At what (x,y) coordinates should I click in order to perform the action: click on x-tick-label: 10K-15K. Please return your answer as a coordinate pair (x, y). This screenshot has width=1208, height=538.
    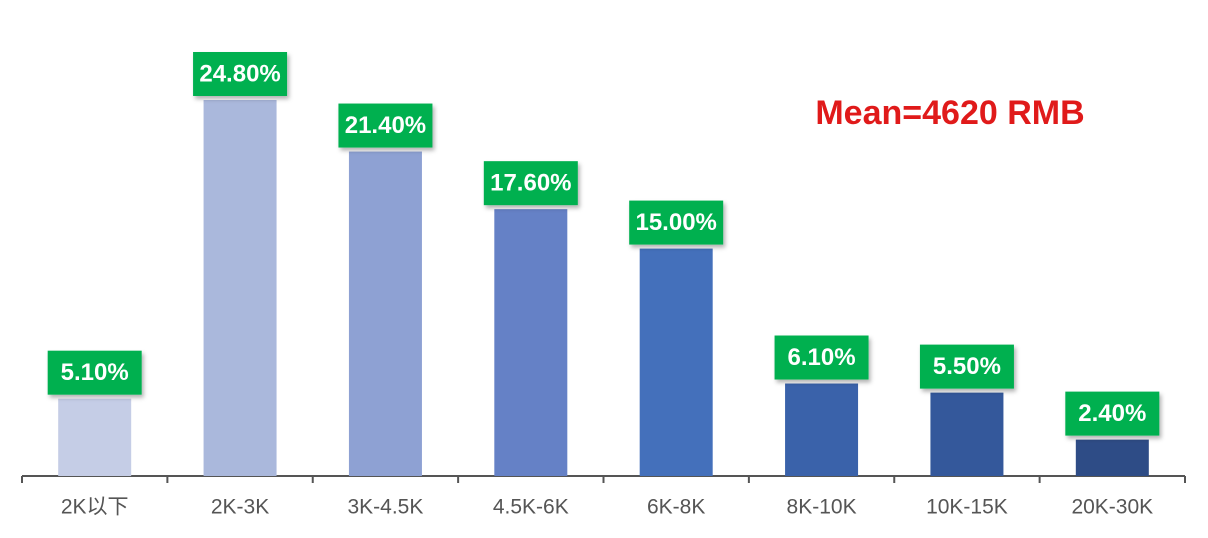
    Looking at the image, I should click on (967, 507).